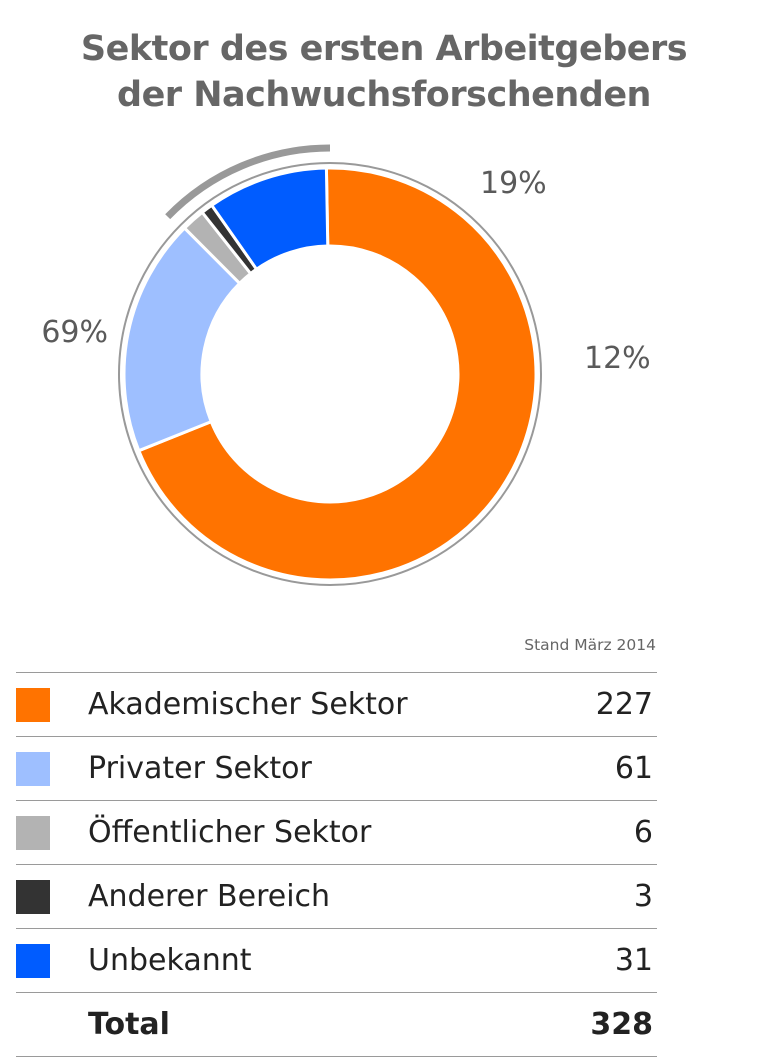  Describe the element at coordinates (248, 704) in the screenshot. I see `legend-label-akademisch: Akademischer Sektor` at that location.